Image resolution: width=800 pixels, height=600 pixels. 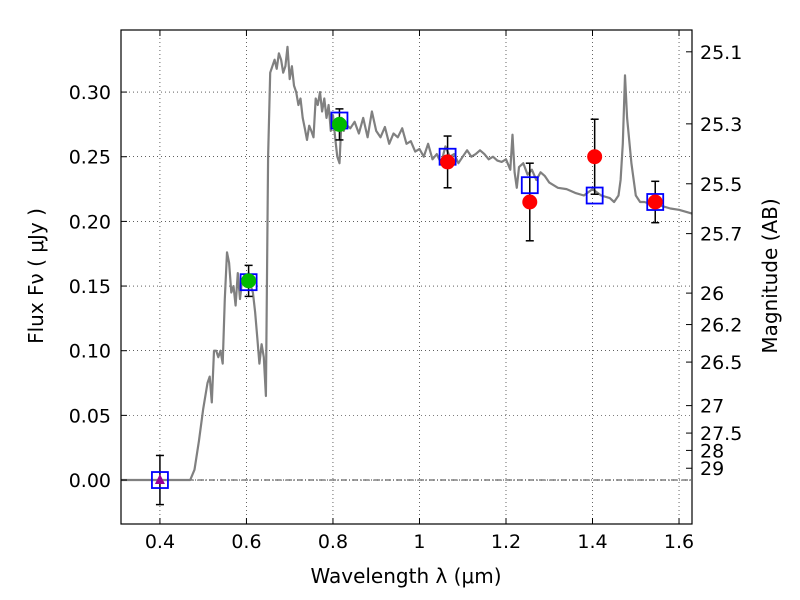 What do you see at coordinates (721, 326) in the screenshot?
I see `magnitude-tick-label: 26.2` at bounding box center [721, 326].